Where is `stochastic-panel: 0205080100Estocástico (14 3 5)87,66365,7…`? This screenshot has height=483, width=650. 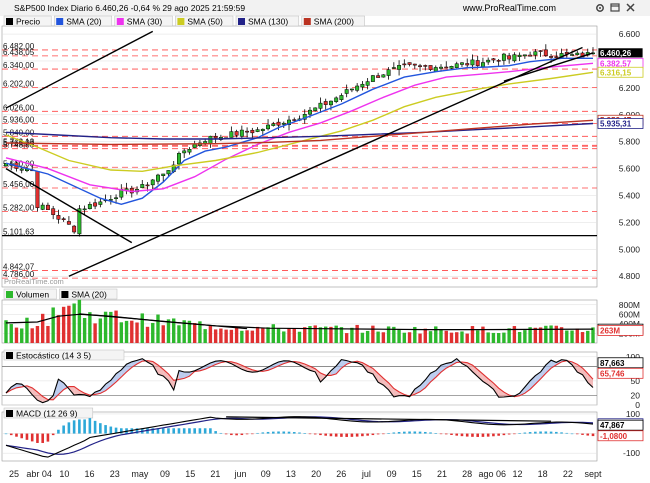
stochastic-panel: 0205080100Estocástico (14 3 5)87,66365,7… is located at coordinates (322, 380).